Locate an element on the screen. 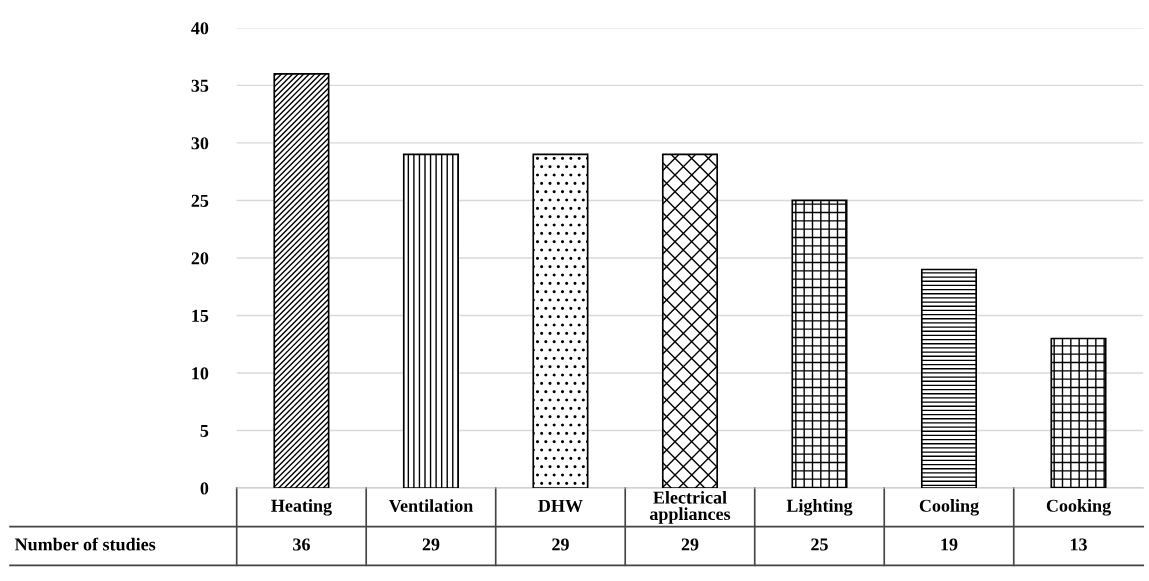  y-tick-label: 35 is located at coordinates (200, 85).